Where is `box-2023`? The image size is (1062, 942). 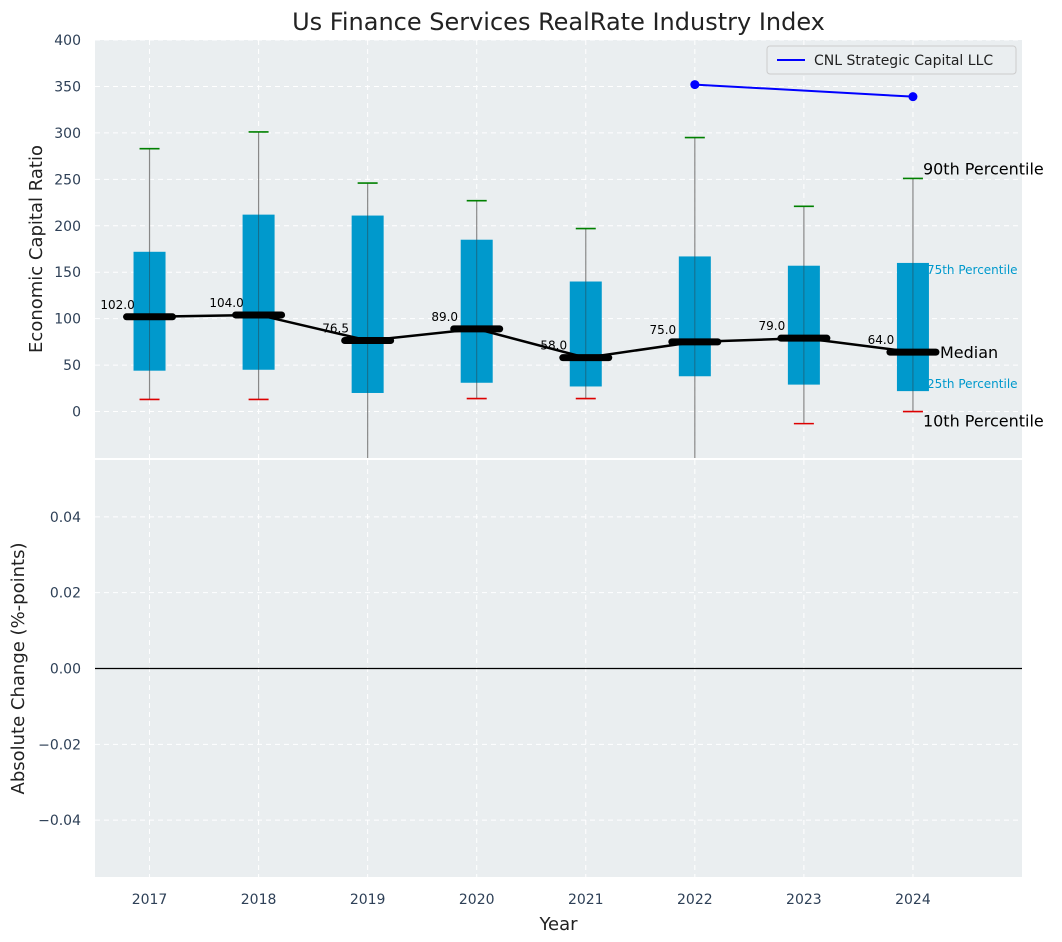
box-2023 is located at coordinates (803, 315).